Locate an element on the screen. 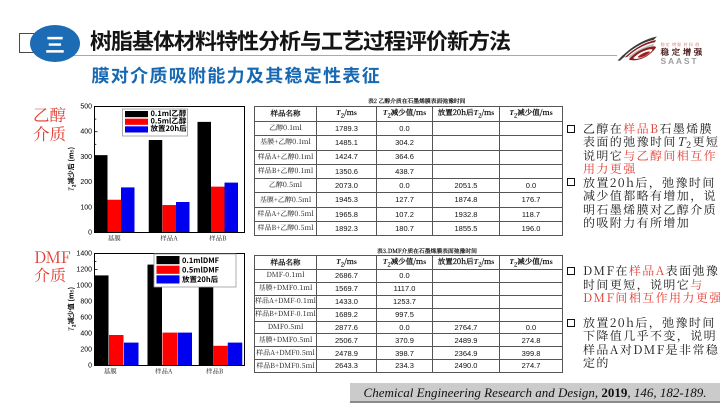 Image resolution: width=720 pixels, height=405 pixels. svg-text: 0.5mlDMF is located at coordinates (201, 270).